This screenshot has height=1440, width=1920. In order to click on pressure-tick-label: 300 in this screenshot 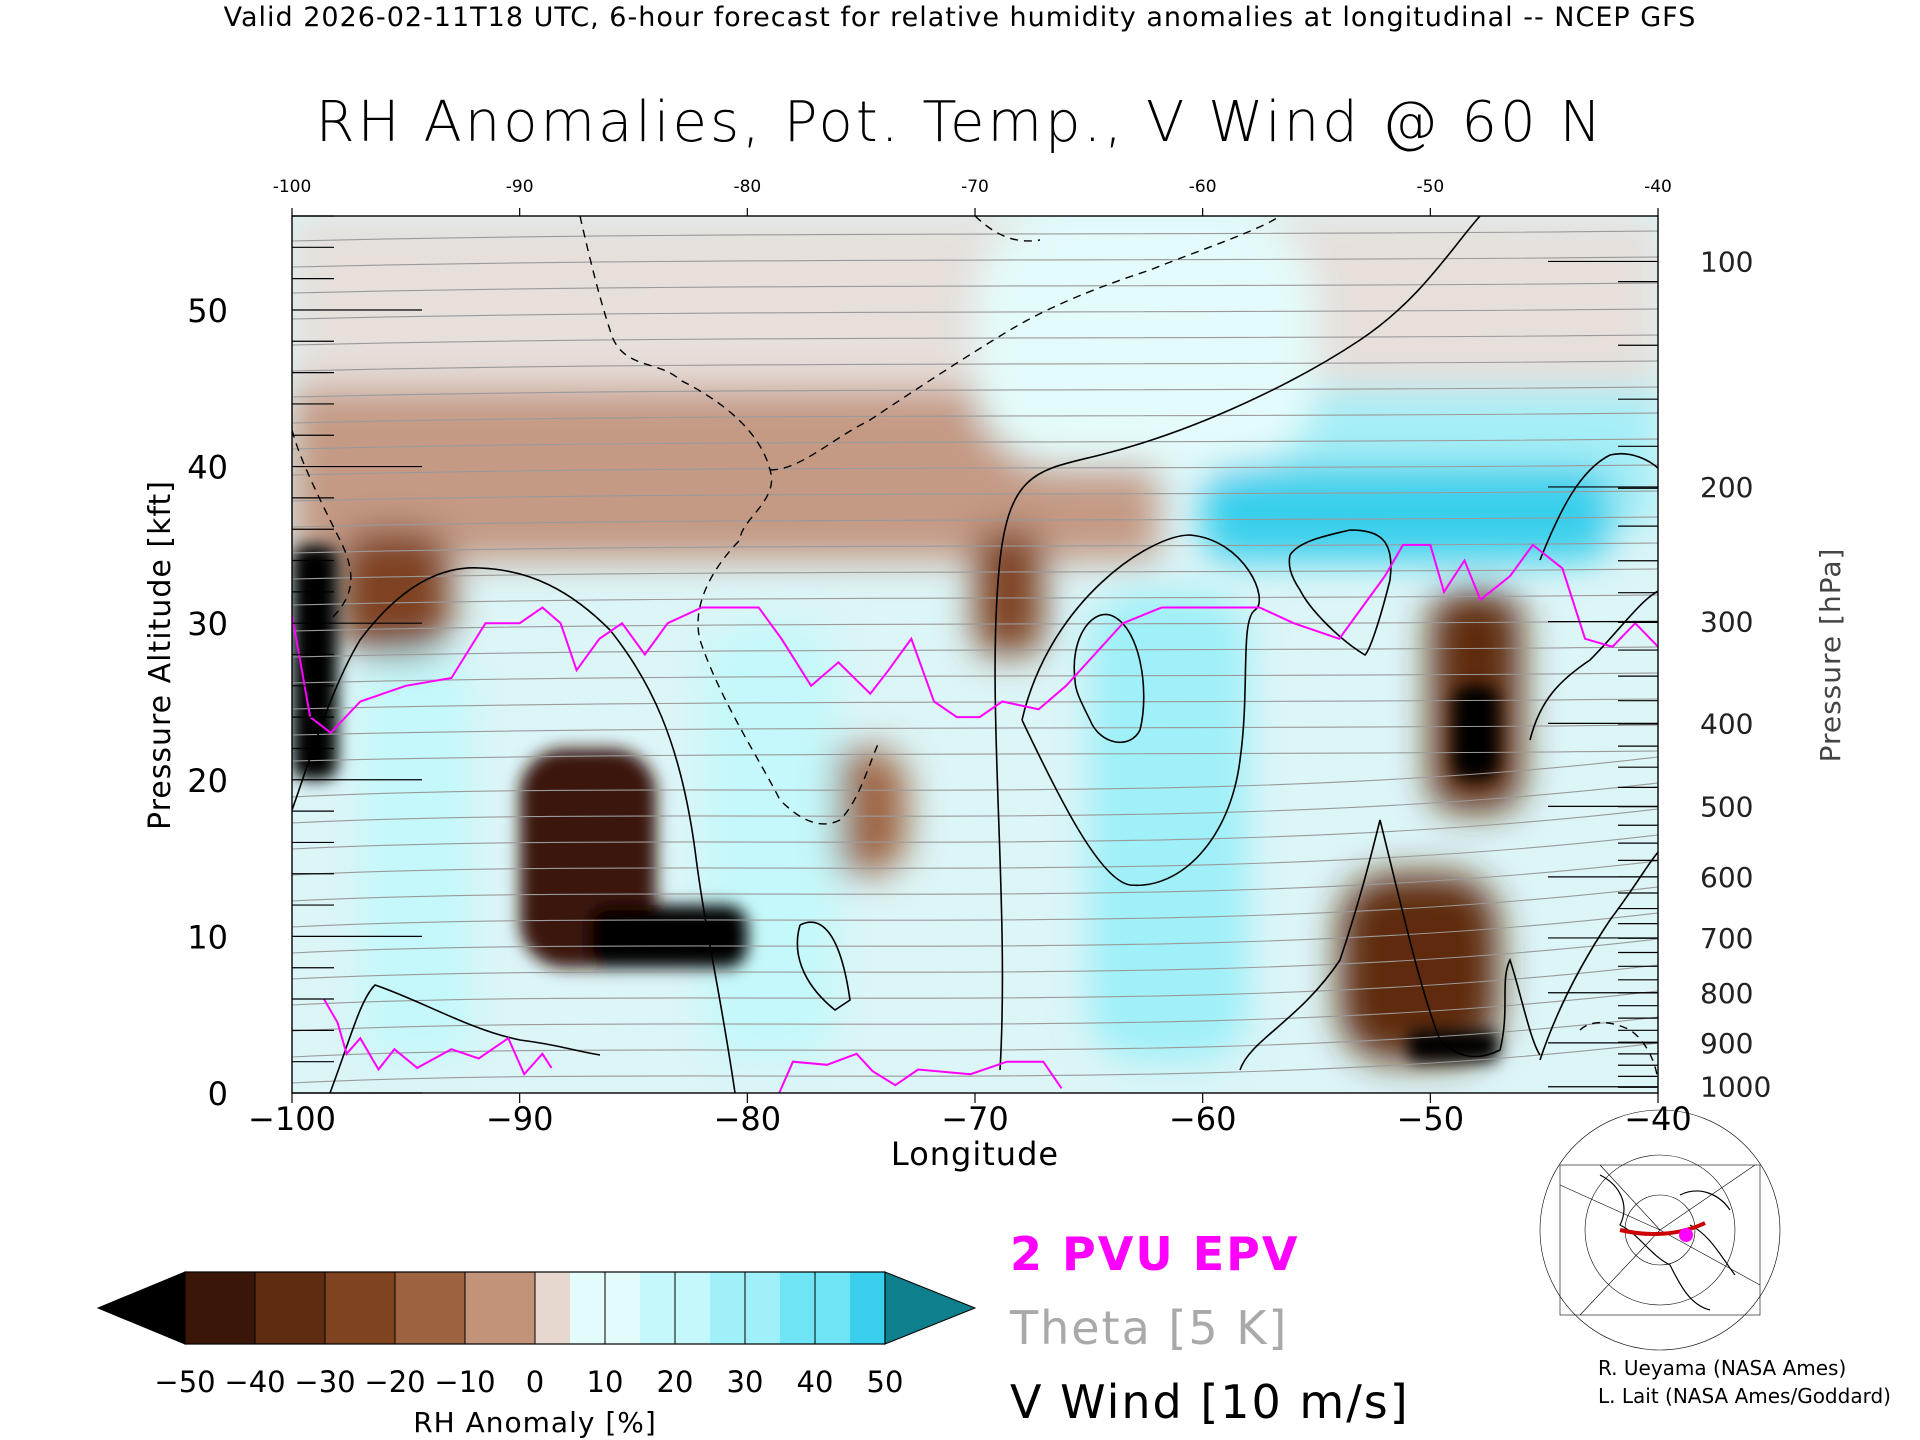, I will do `click(1726, 622)`.